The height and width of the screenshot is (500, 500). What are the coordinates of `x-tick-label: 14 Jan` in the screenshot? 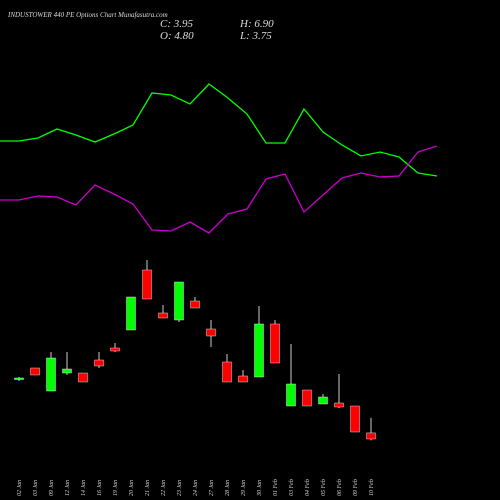 It's located at (83, 488).